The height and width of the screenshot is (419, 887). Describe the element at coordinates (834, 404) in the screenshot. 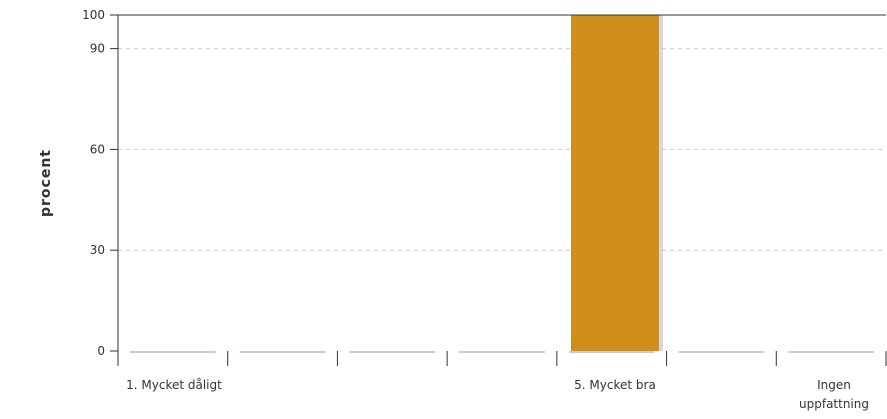

I see `x-category-label: uppfattning` at that location.